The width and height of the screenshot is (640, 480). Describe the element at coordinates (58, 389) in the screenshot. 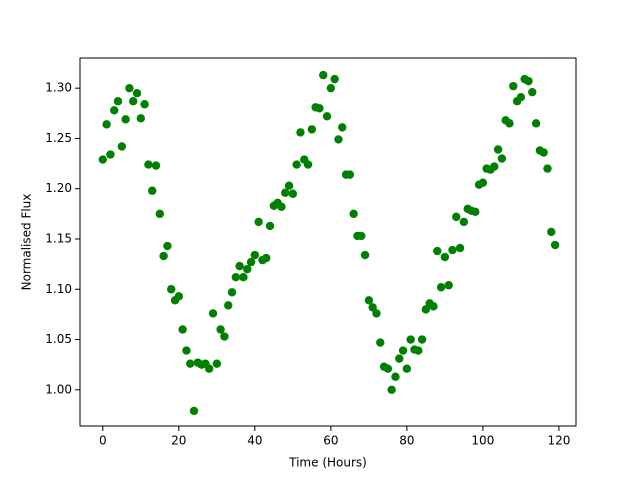

I see `y-tick-label: 1.00` at that location.